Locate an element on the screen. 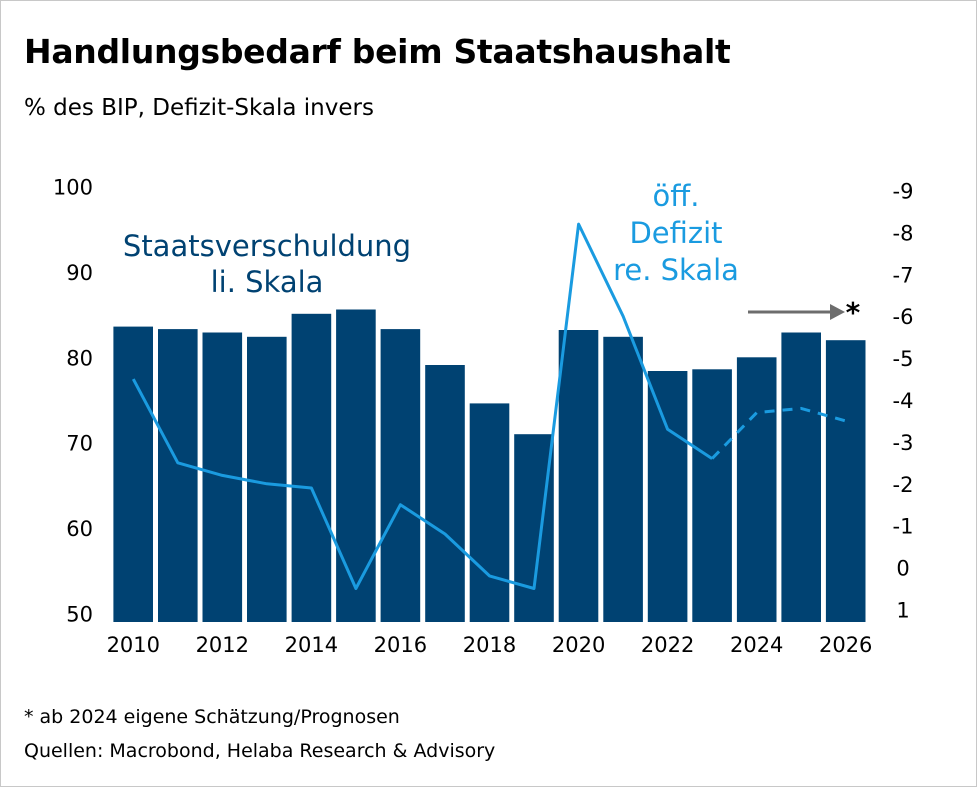 Image resolution: width=977 pixels, height=787 pixels. footnote: * ab 2024 eigene Schätzung/Prognosen is located at coordinates (212, 717).